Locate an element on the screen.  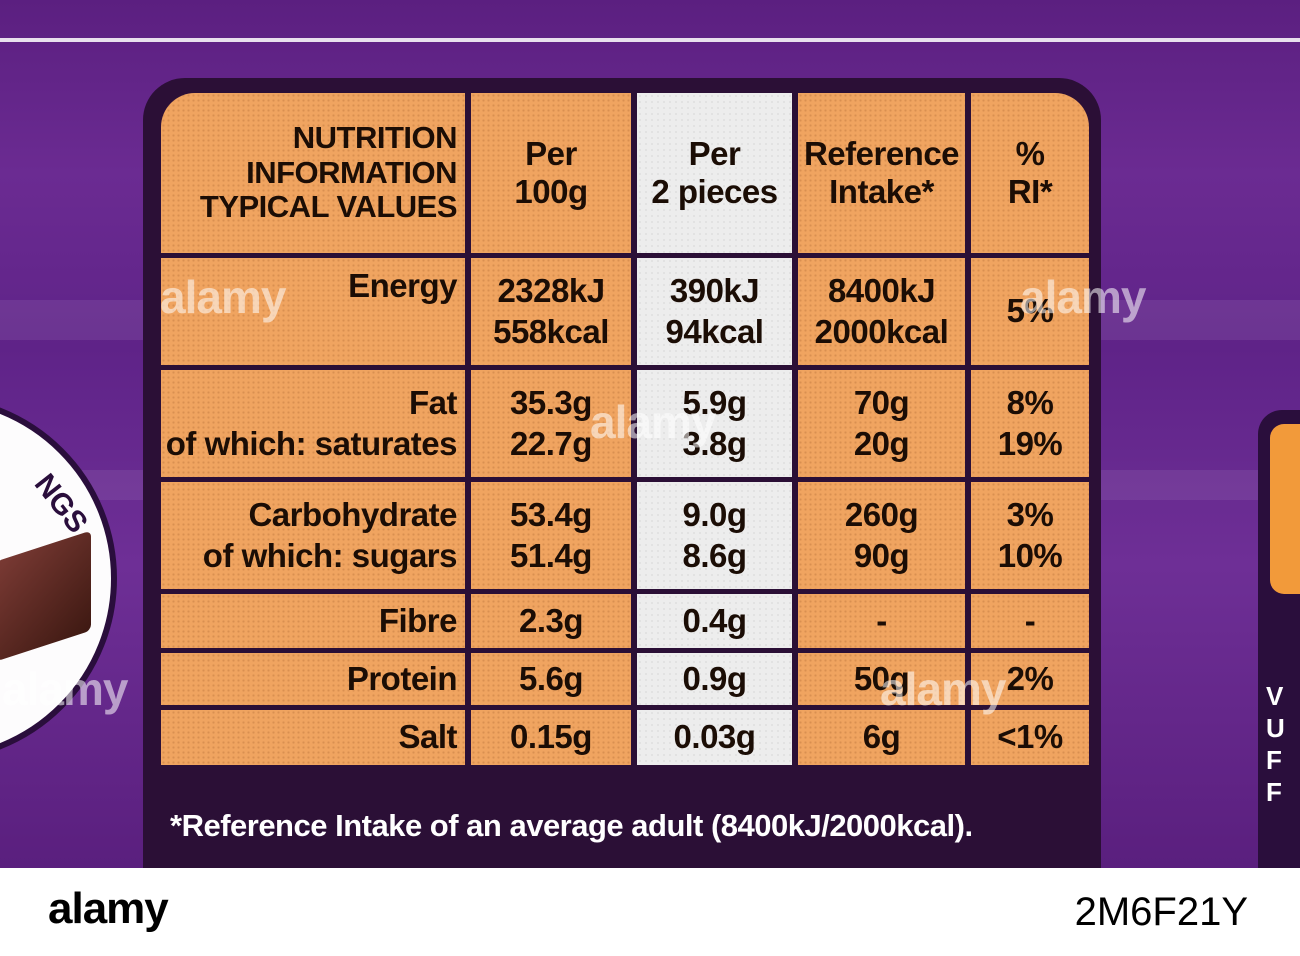
cell-line: 19% is located at coordinates (1030, 443).